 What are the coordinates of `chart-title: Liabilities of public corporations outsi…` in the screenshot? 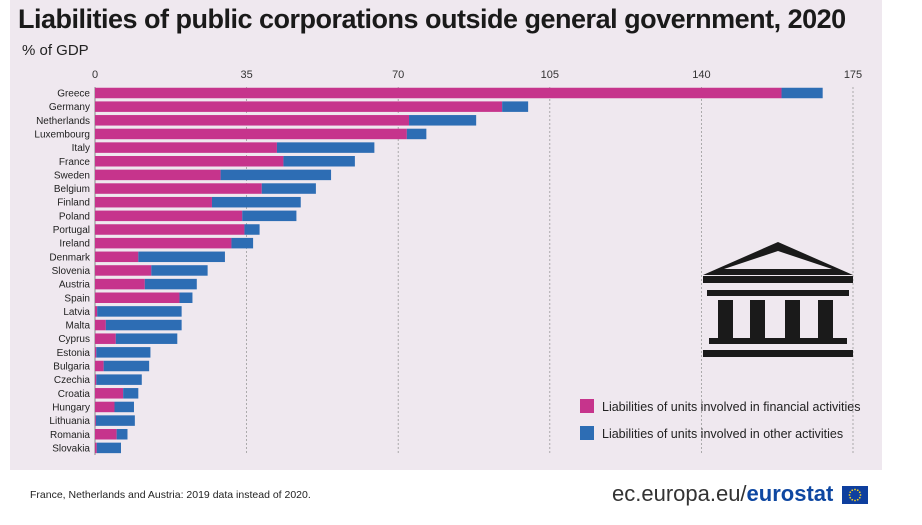 It's located at (432, 19).